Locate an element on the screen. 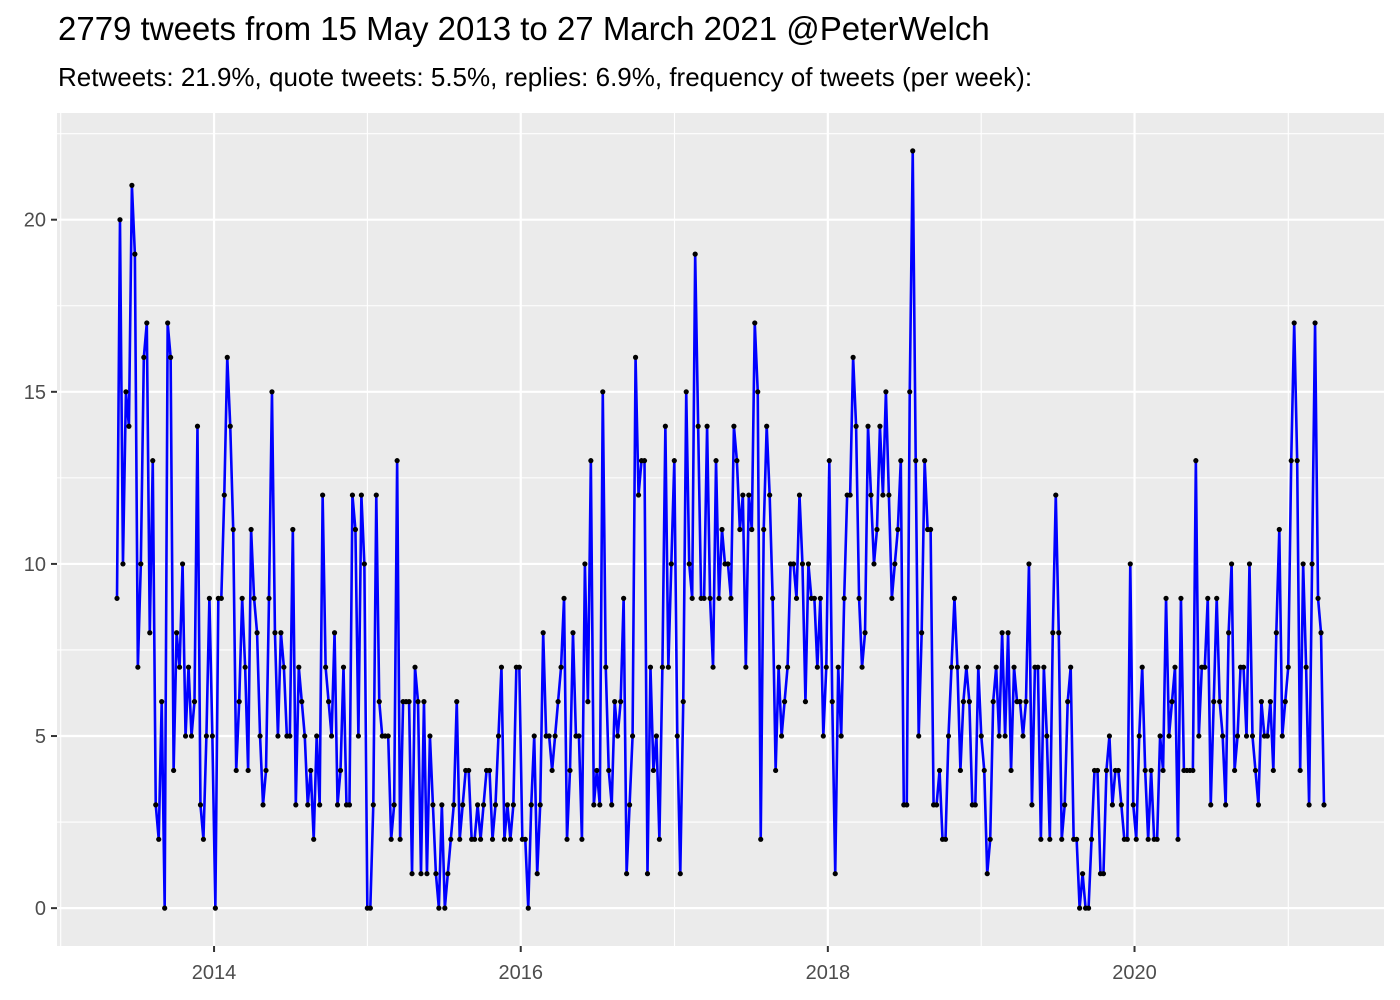  x-tick-label: 2020 is located at coordinates (1134, 973).